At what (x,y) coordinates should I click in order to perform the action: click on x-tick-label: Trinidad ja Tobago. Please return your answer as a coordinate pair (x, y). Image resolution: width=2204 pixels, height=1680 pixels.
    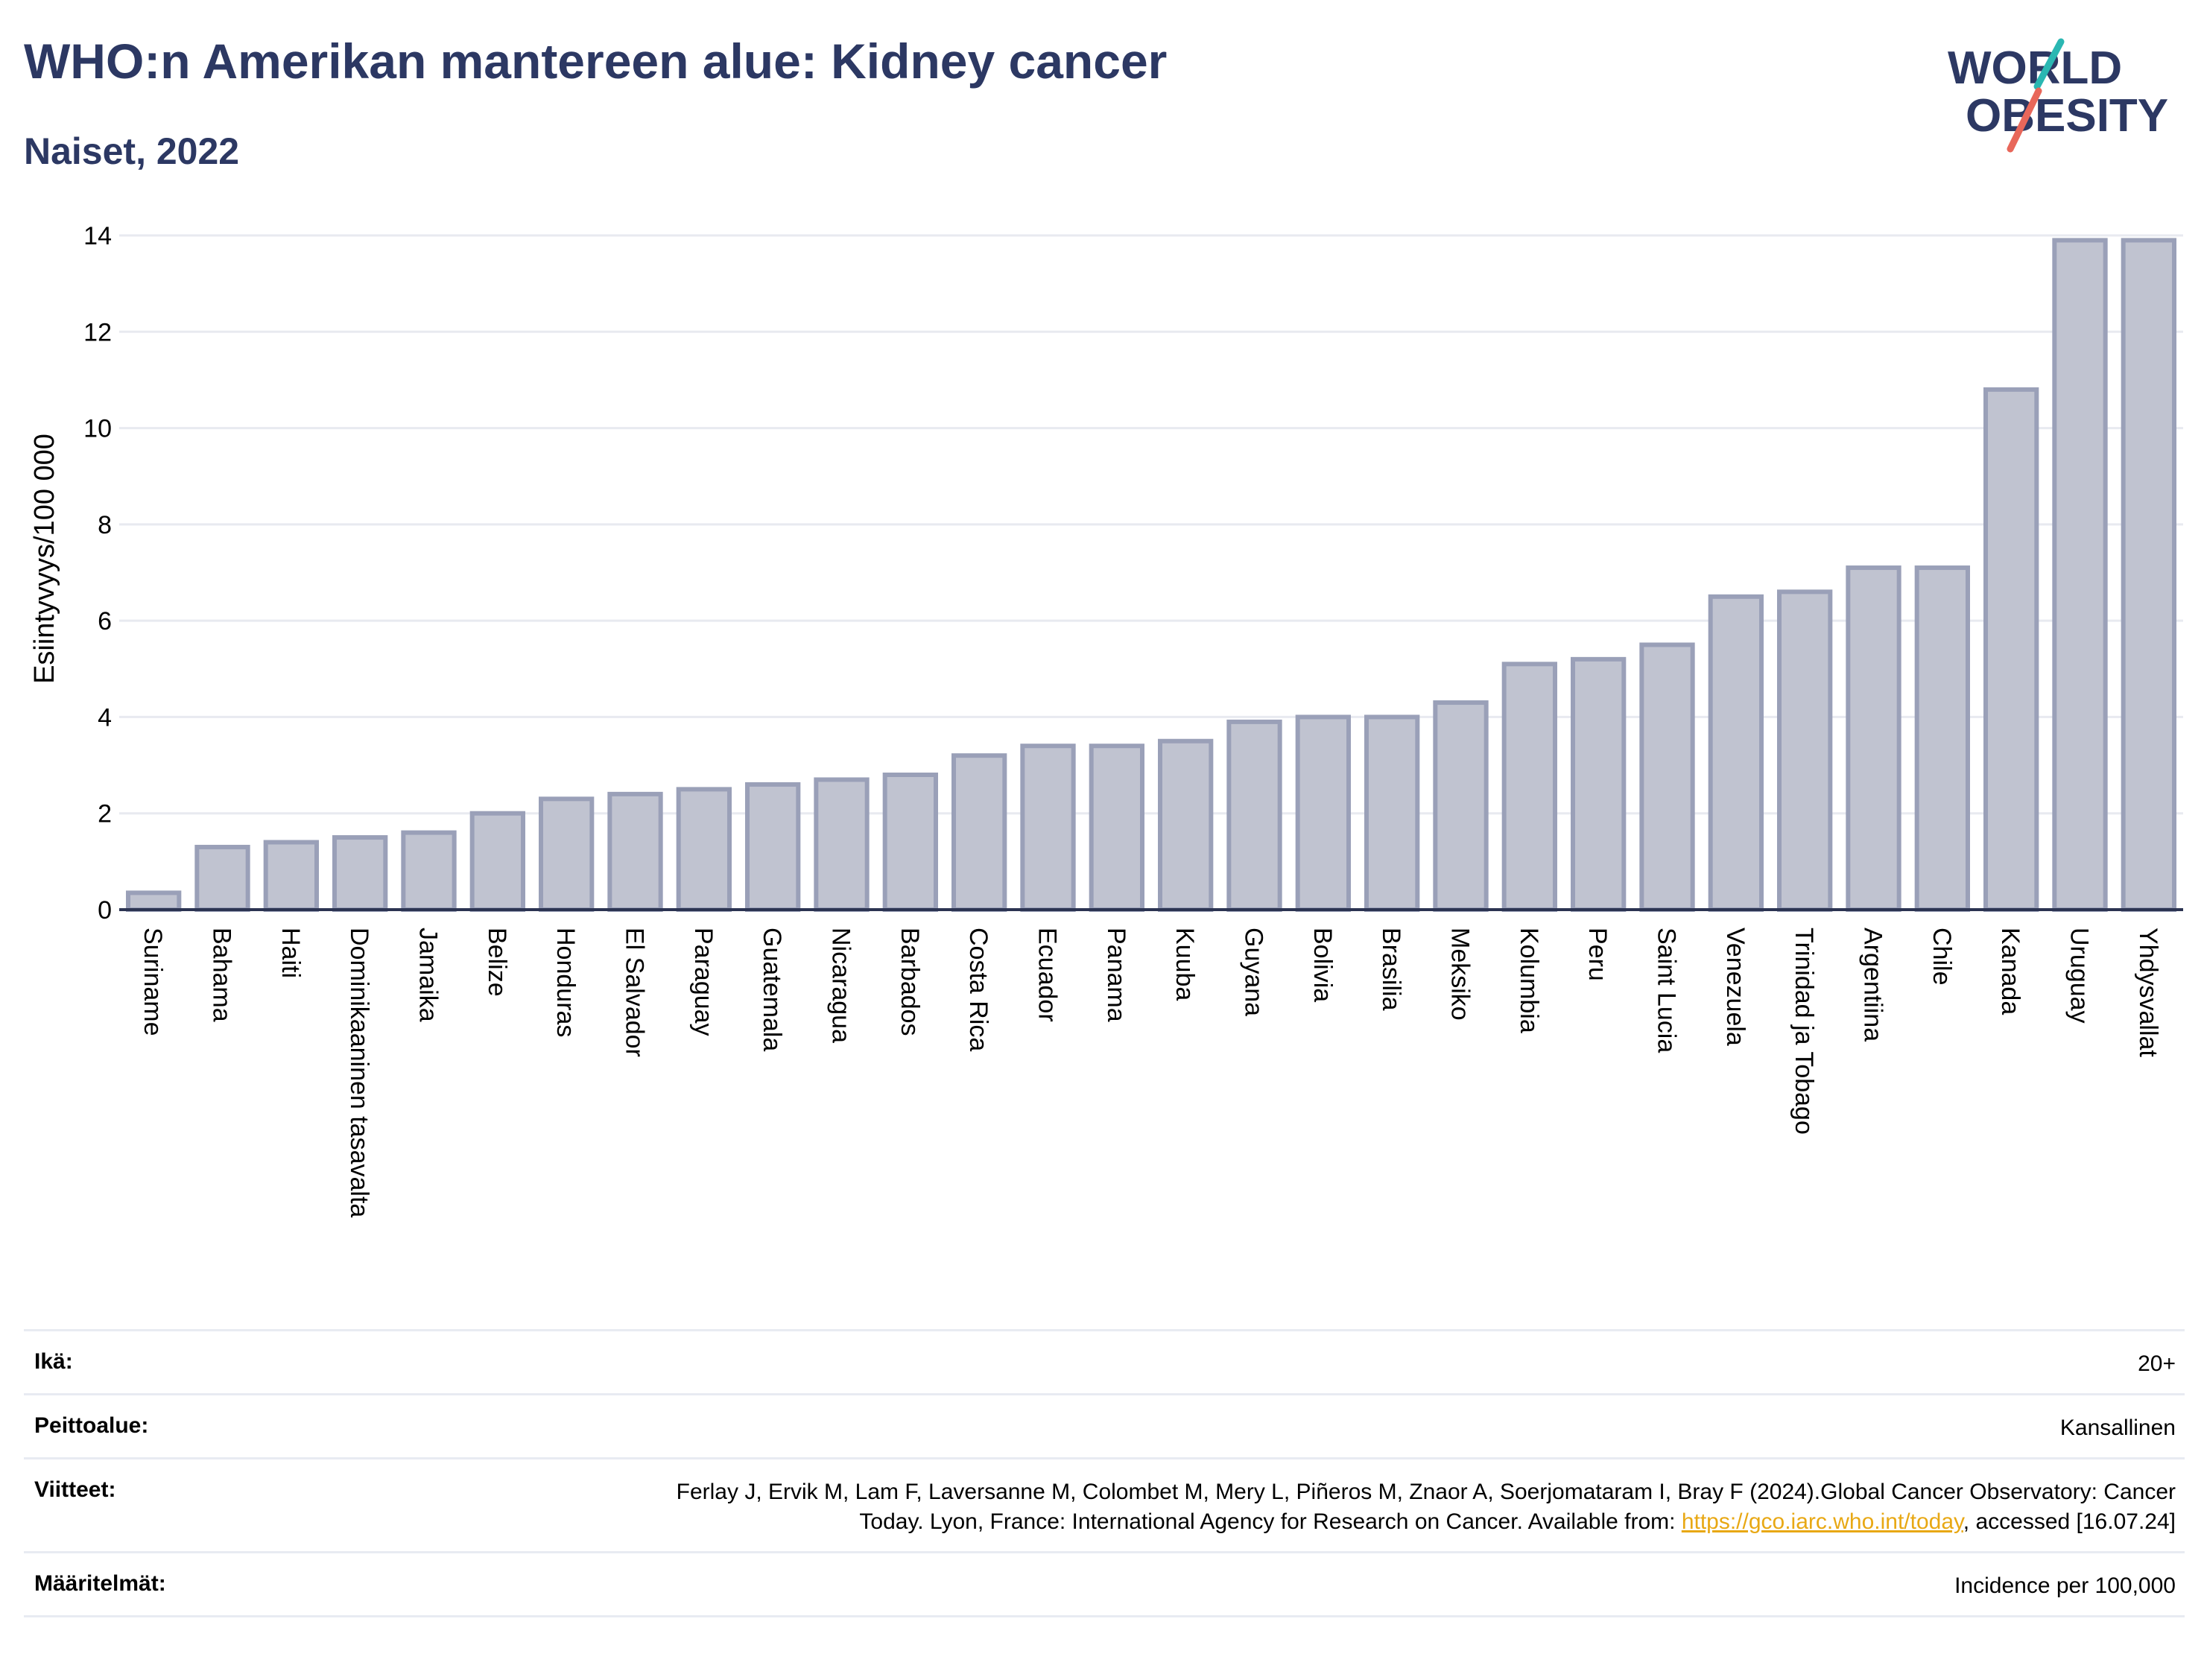
    Looking at the image, I should click on (1804, 1031).